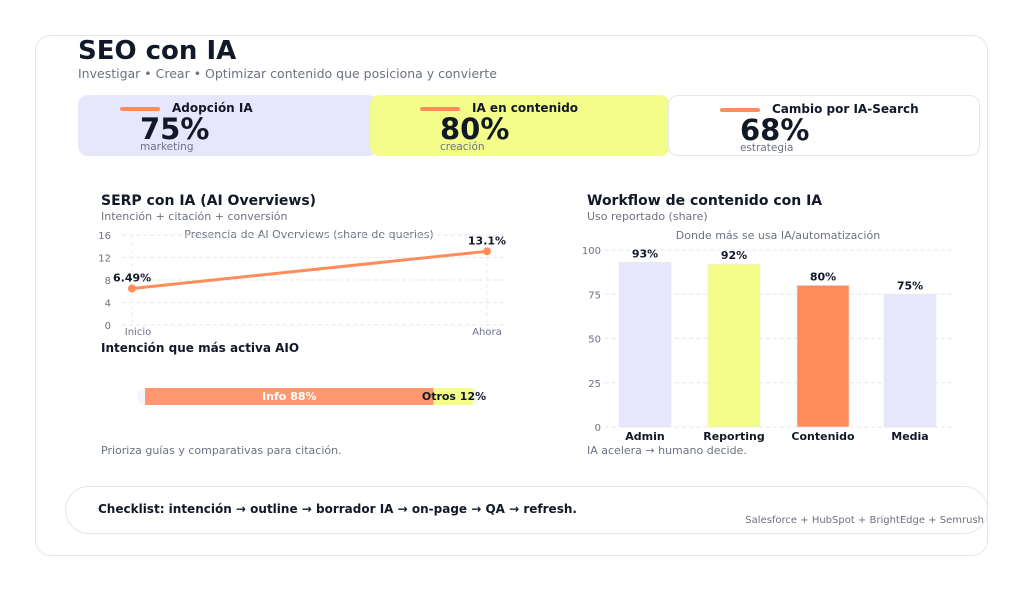  I want to click on kpi-label: Adopción IA, so click(212, 108).